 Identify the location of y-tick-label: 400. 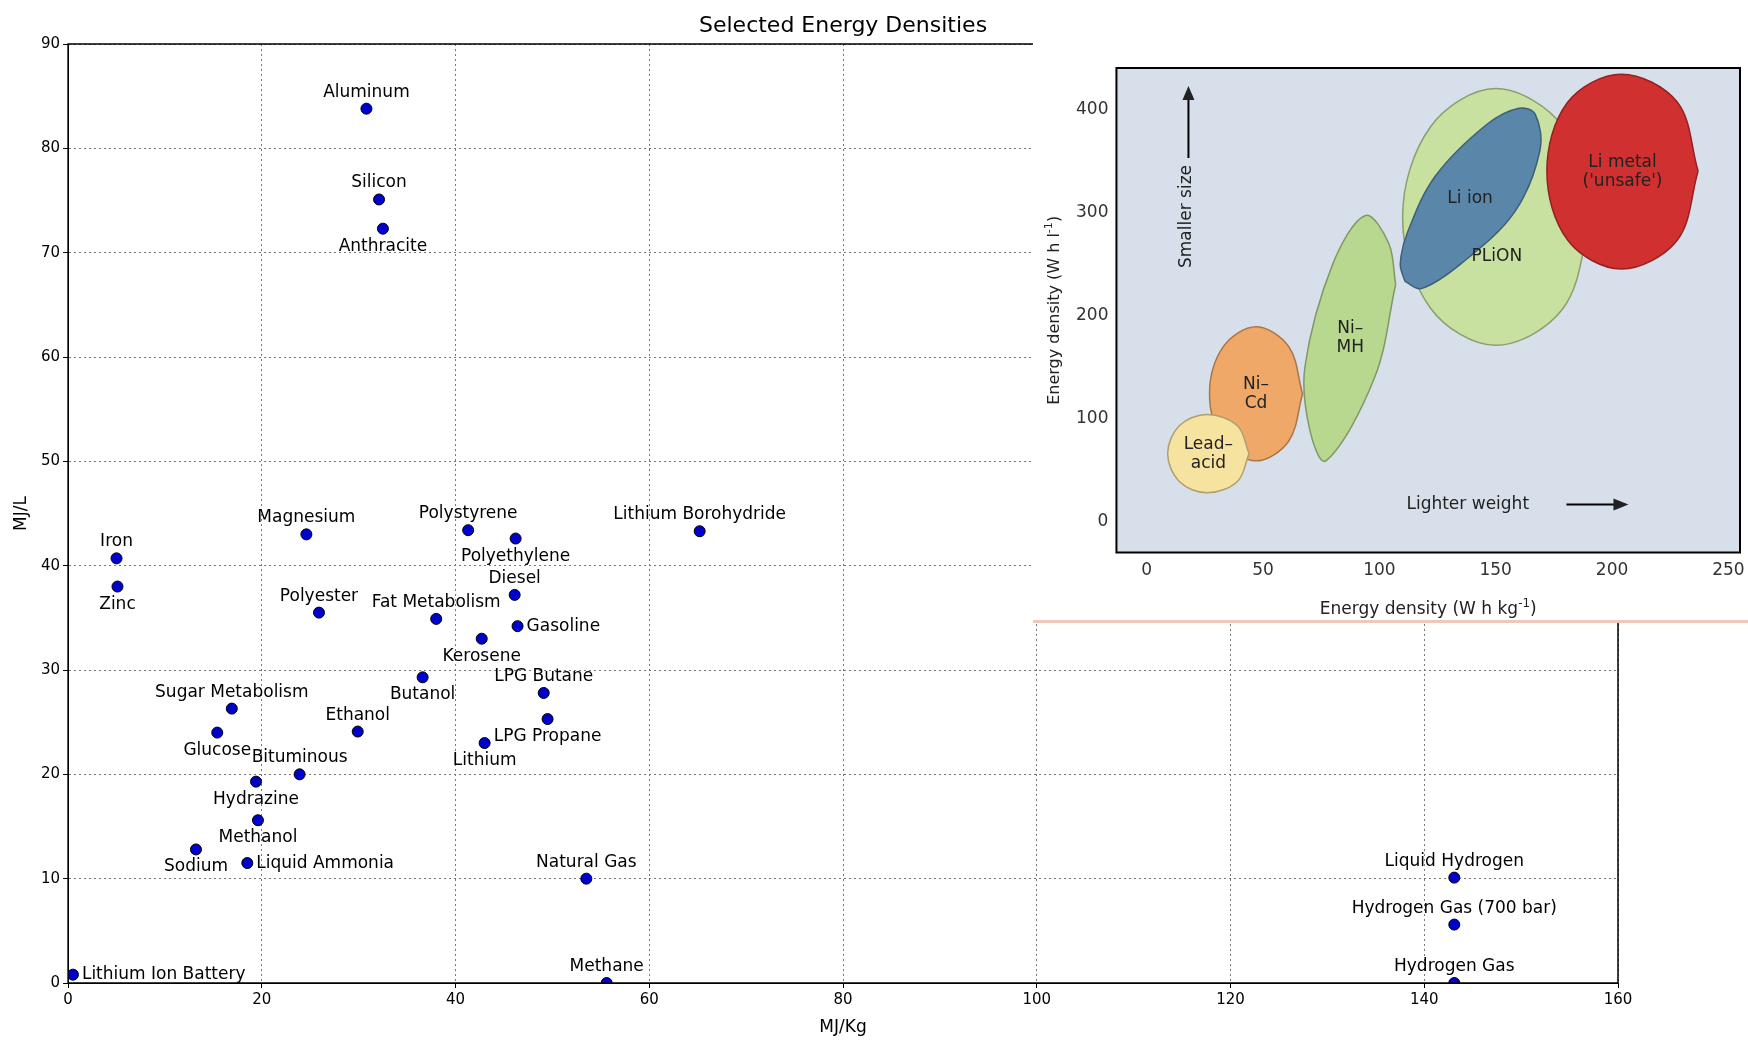
(1092, 107).